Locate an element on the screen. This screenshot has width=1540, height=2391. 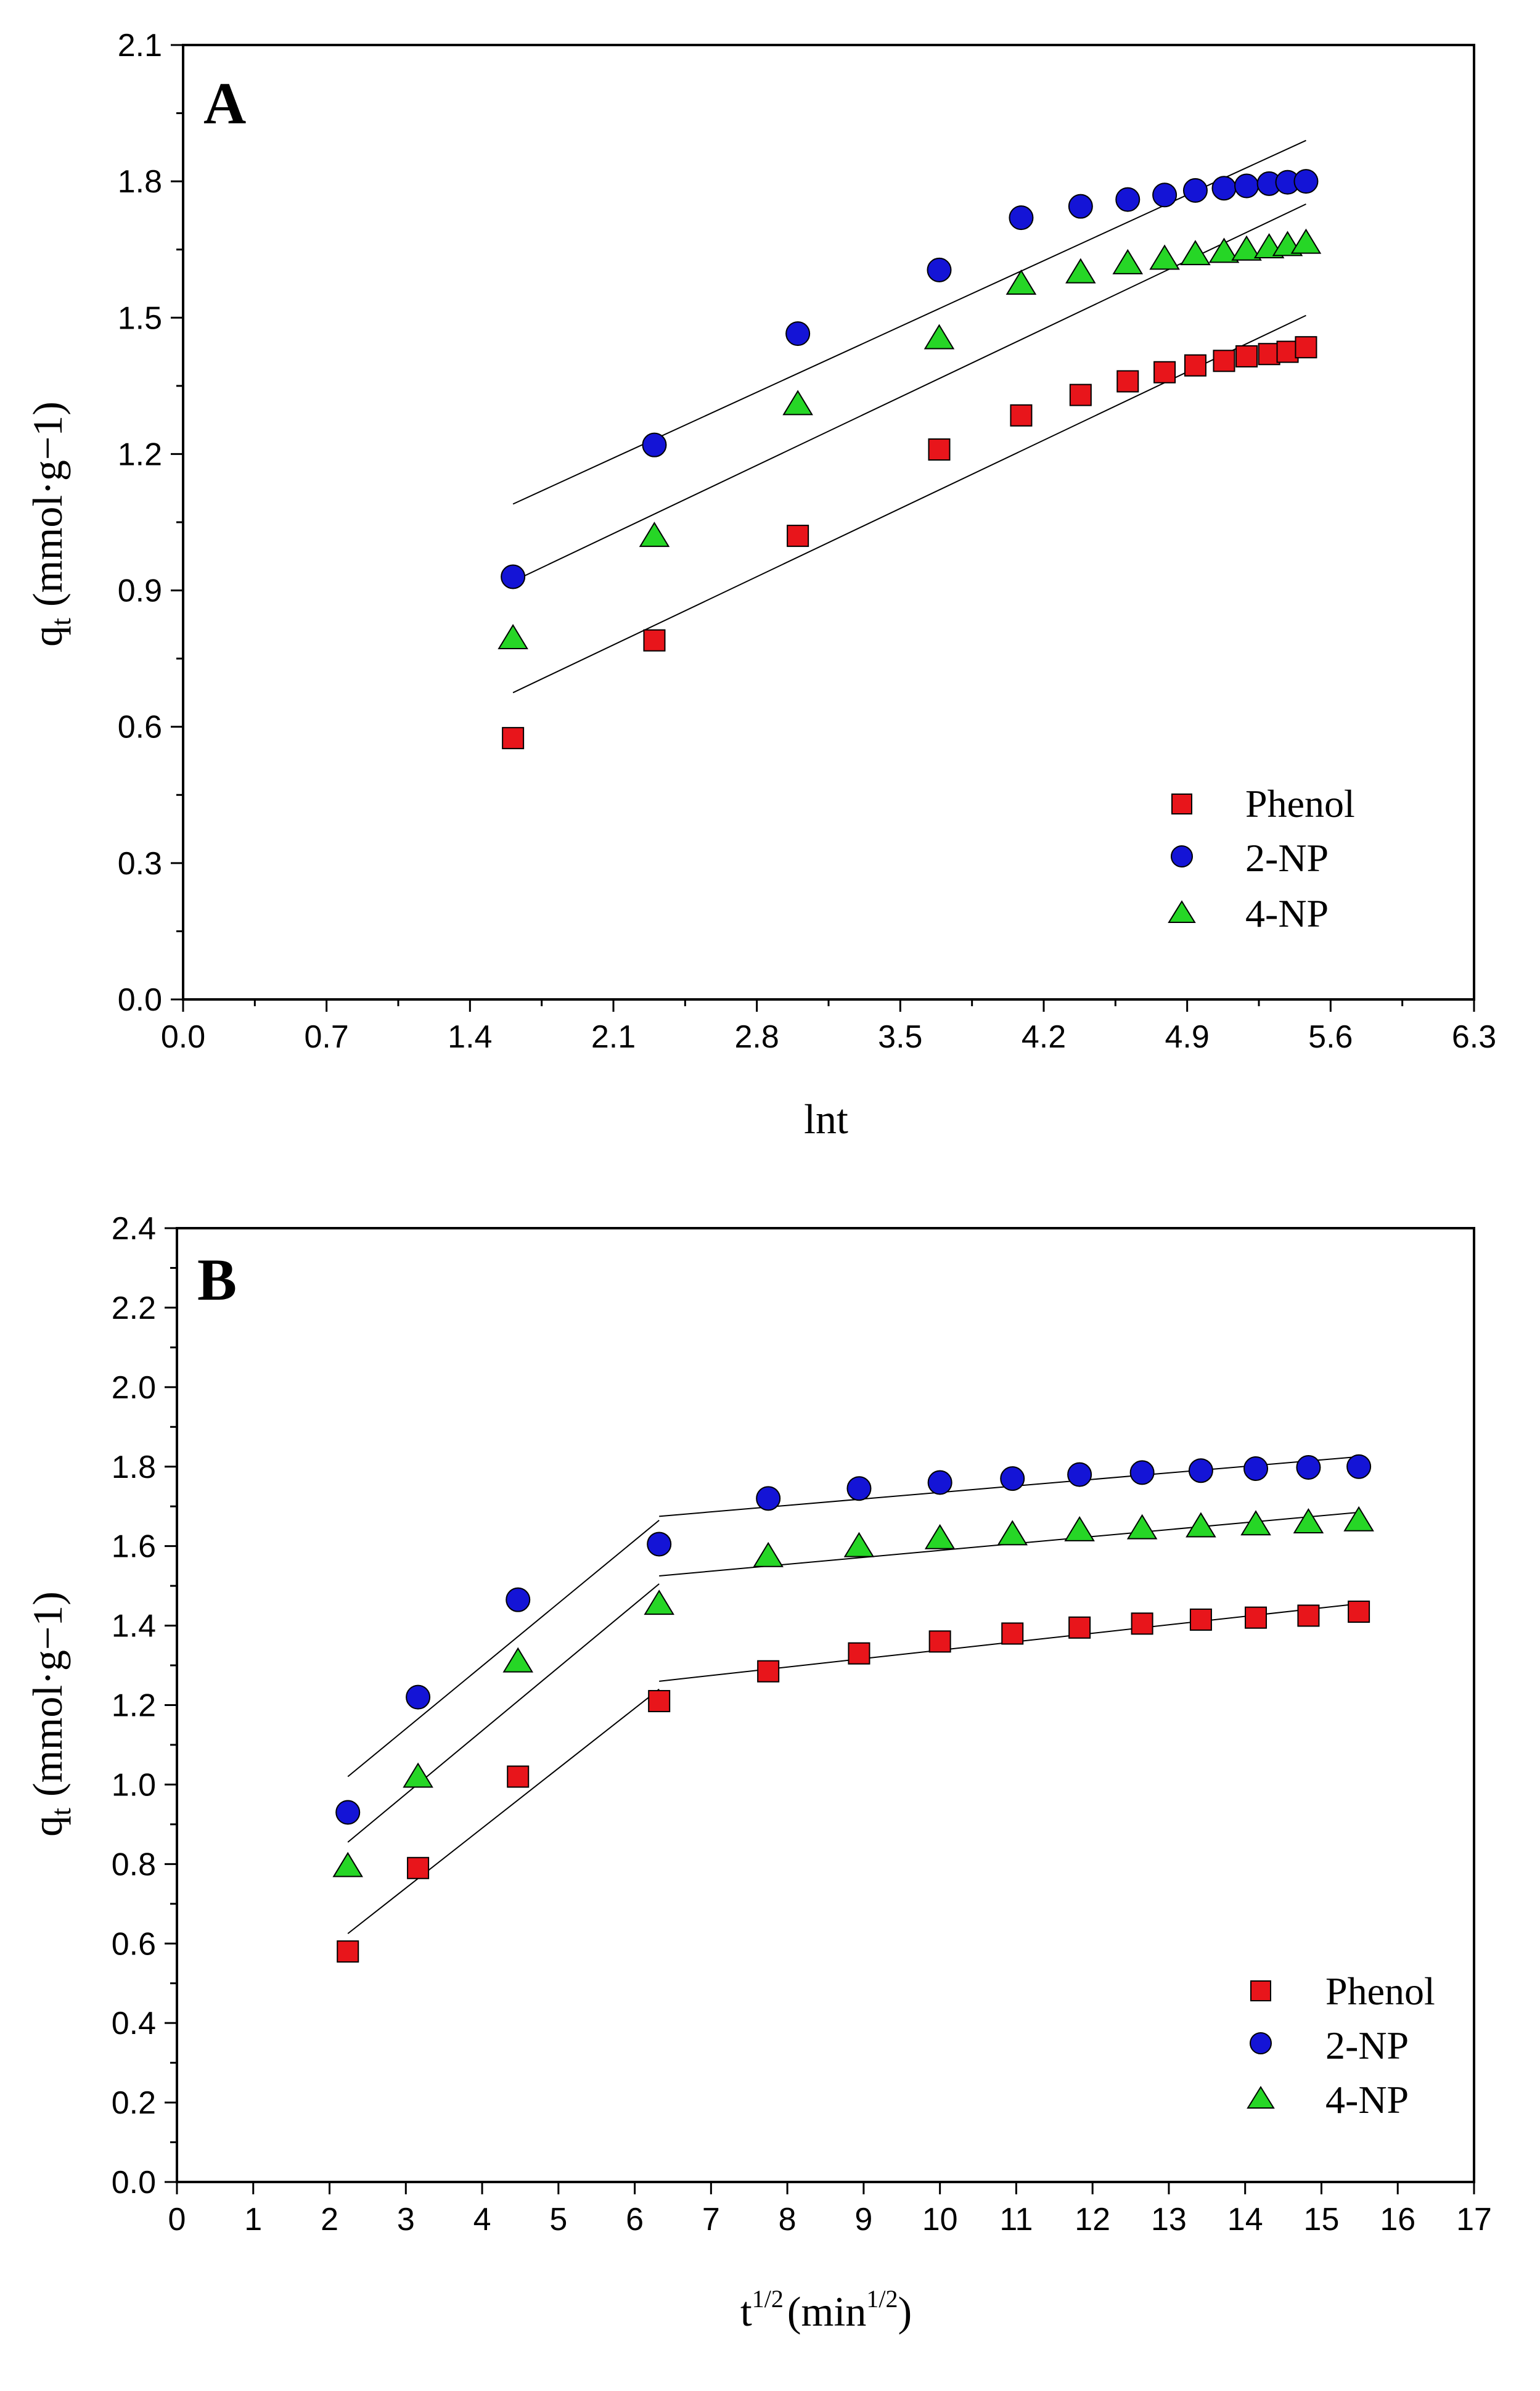
fit-line-phenol is located at coordinates (503, 1811).